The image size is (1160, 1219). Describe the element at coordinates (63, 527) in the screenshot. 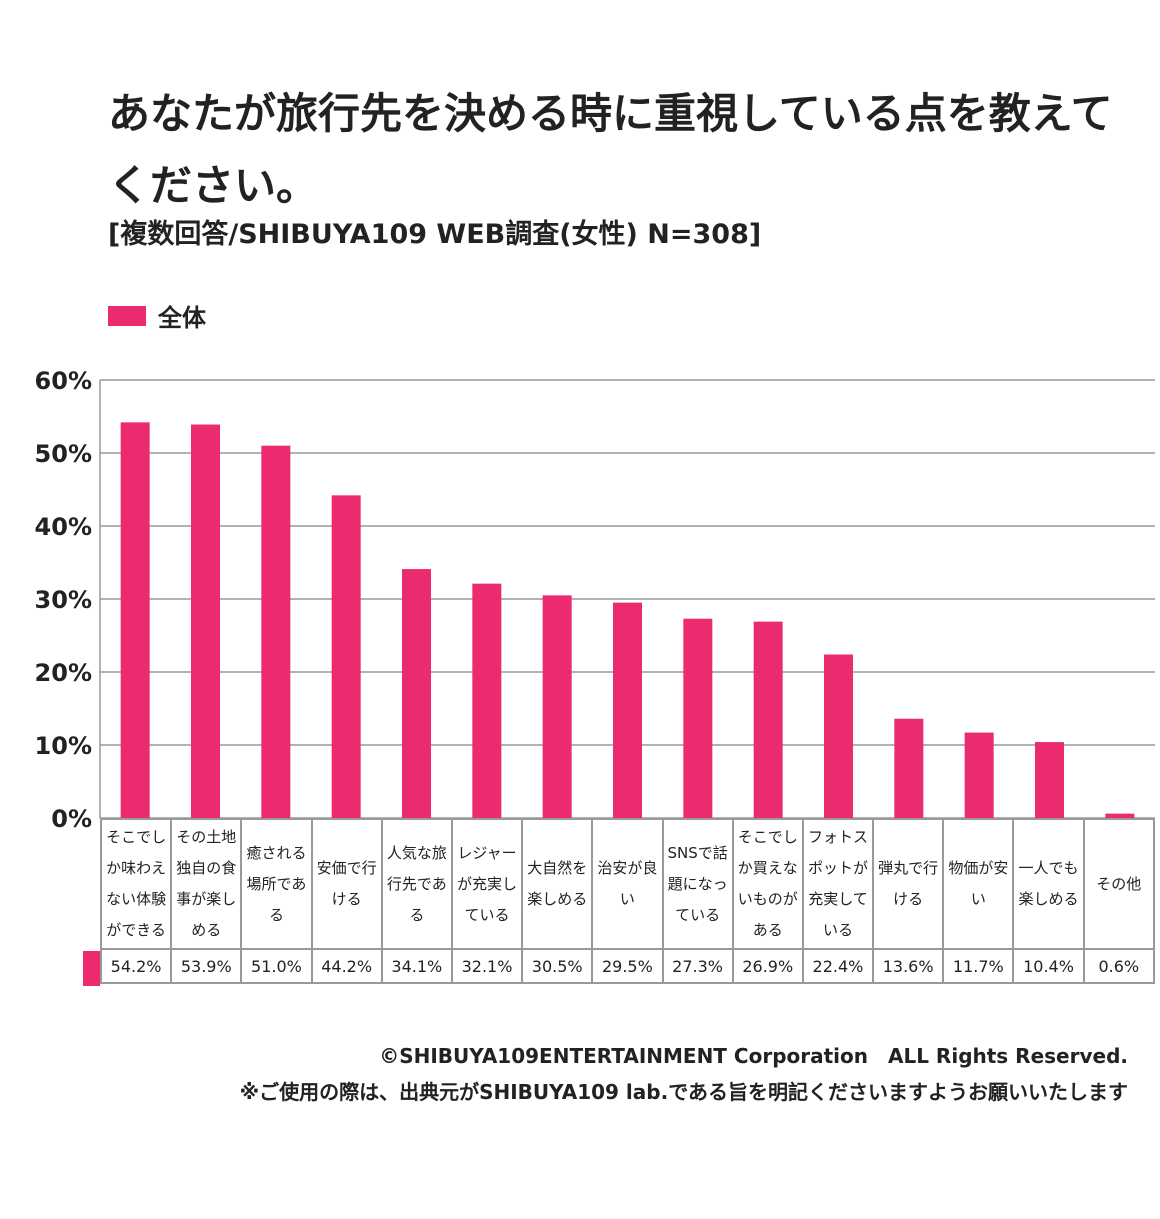

I see `y-tick-label: 40%` at that location.